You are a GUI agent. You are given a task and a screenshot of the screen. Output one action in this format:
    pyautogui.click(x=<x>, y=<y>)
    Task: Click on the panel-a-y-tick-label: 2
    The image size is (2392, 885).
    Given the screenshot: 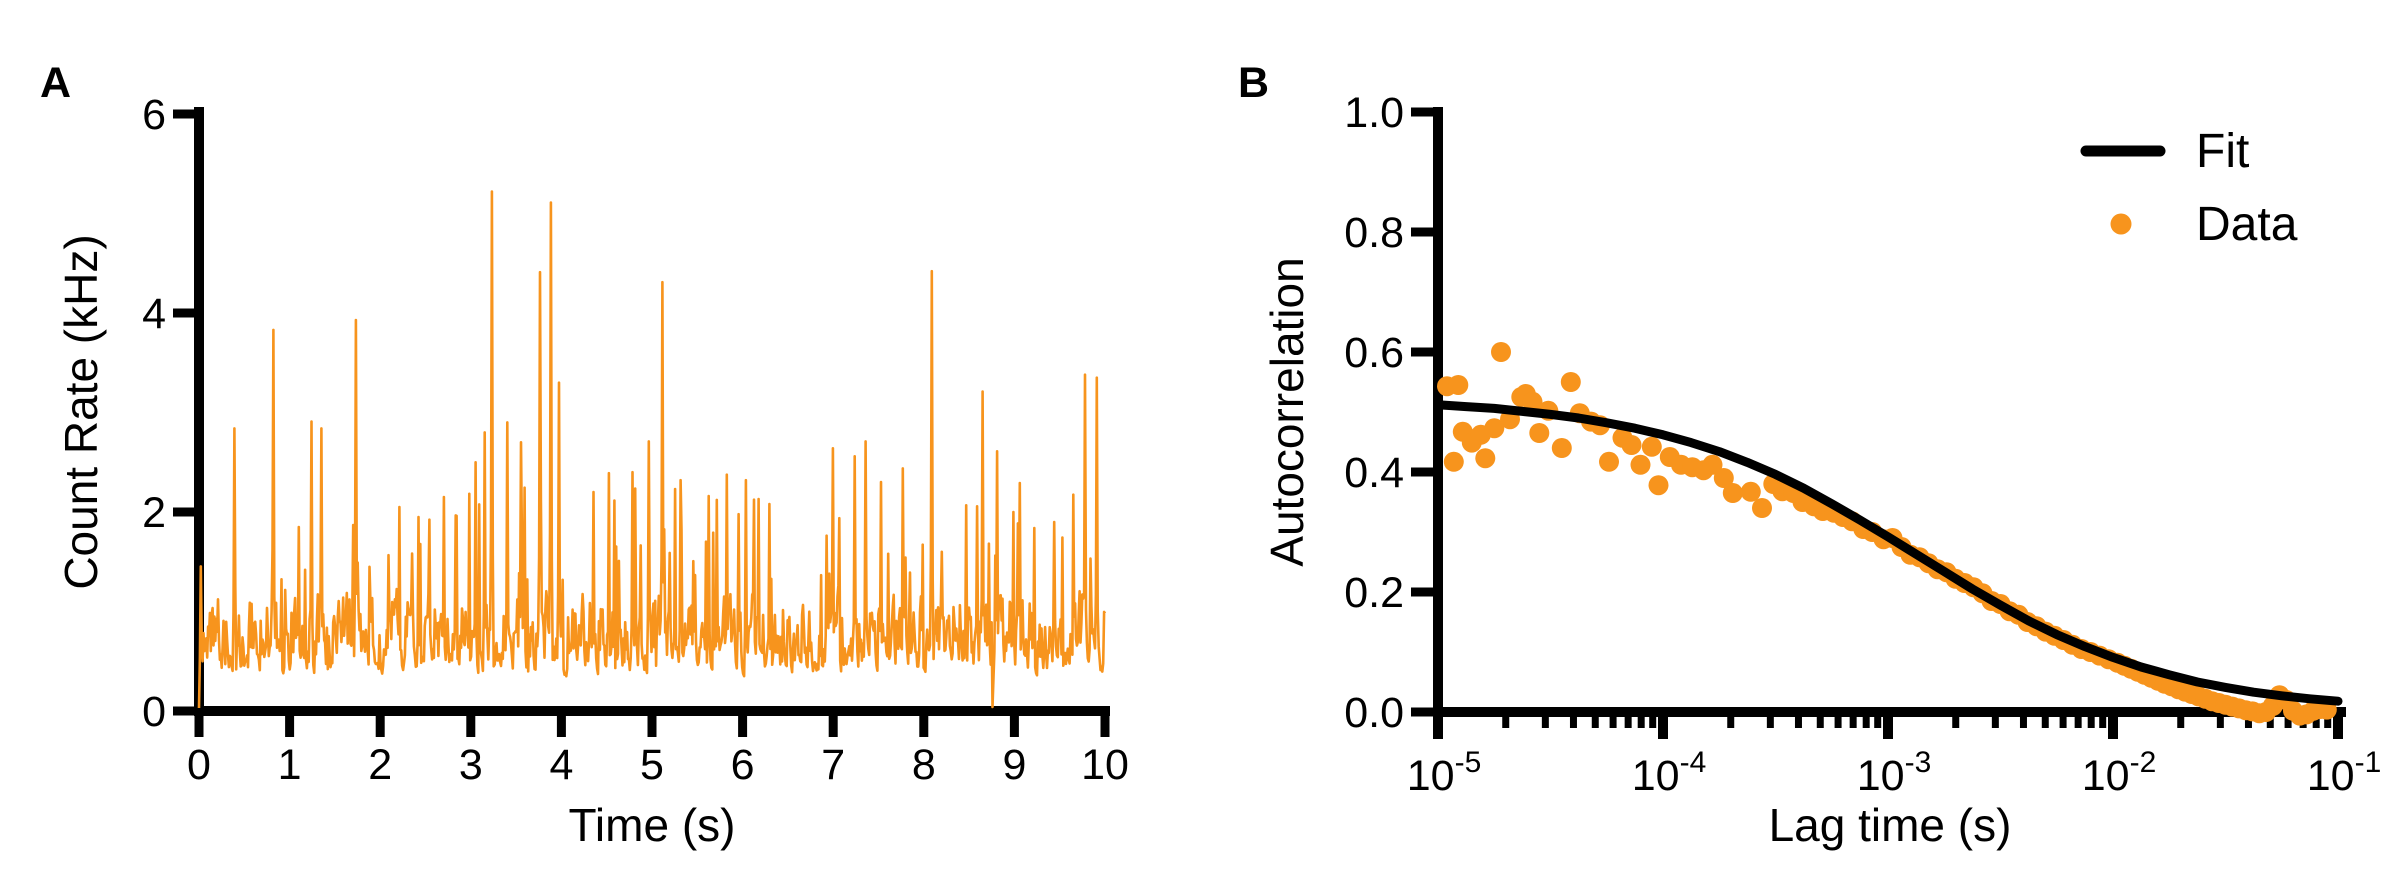 What is the action you would take?
    pyautogui.click(x=154, y=513)
    